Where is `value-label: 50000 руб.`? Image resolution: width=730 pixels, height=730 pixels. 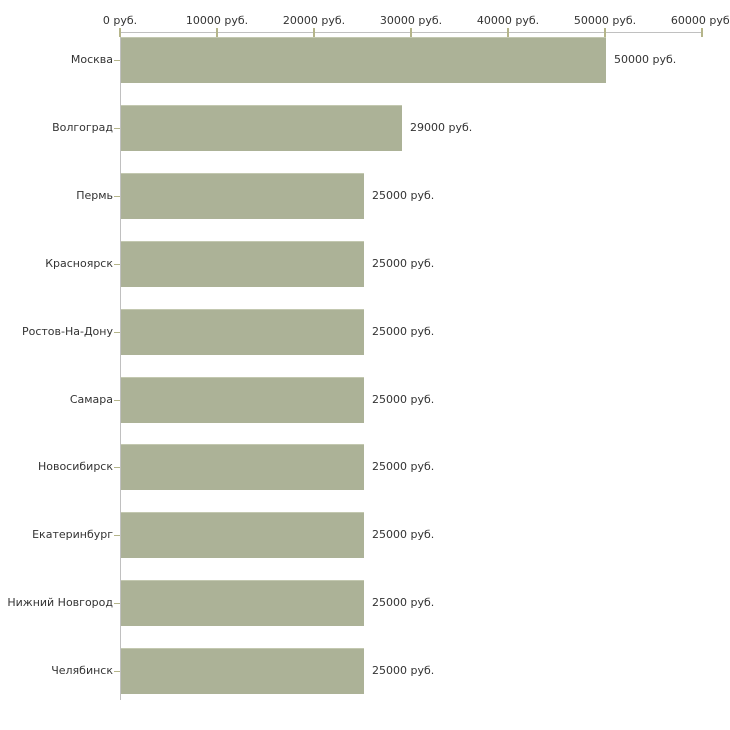 value-label: 50000 руб. is located at coordinates (645, 59).